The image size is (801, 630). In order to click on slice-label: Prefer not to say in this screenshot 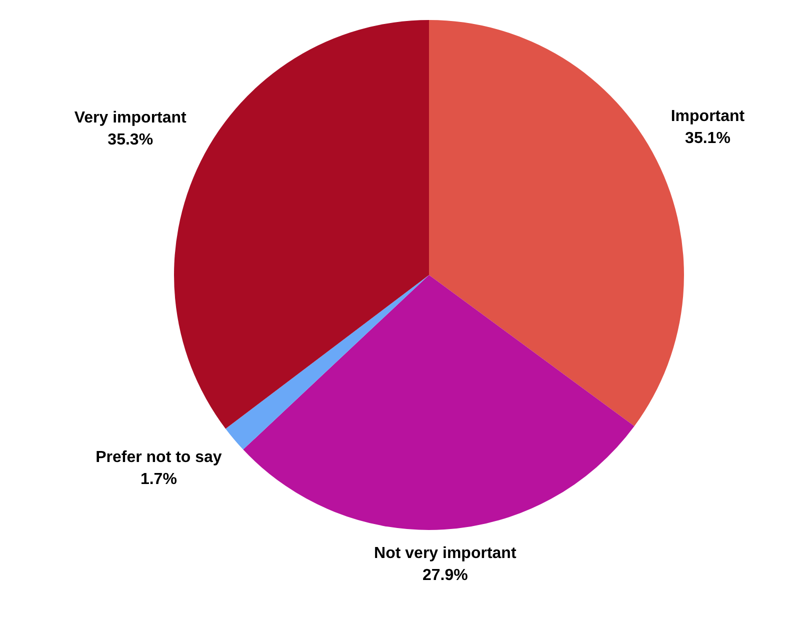, I will do `click(159, 457)`.